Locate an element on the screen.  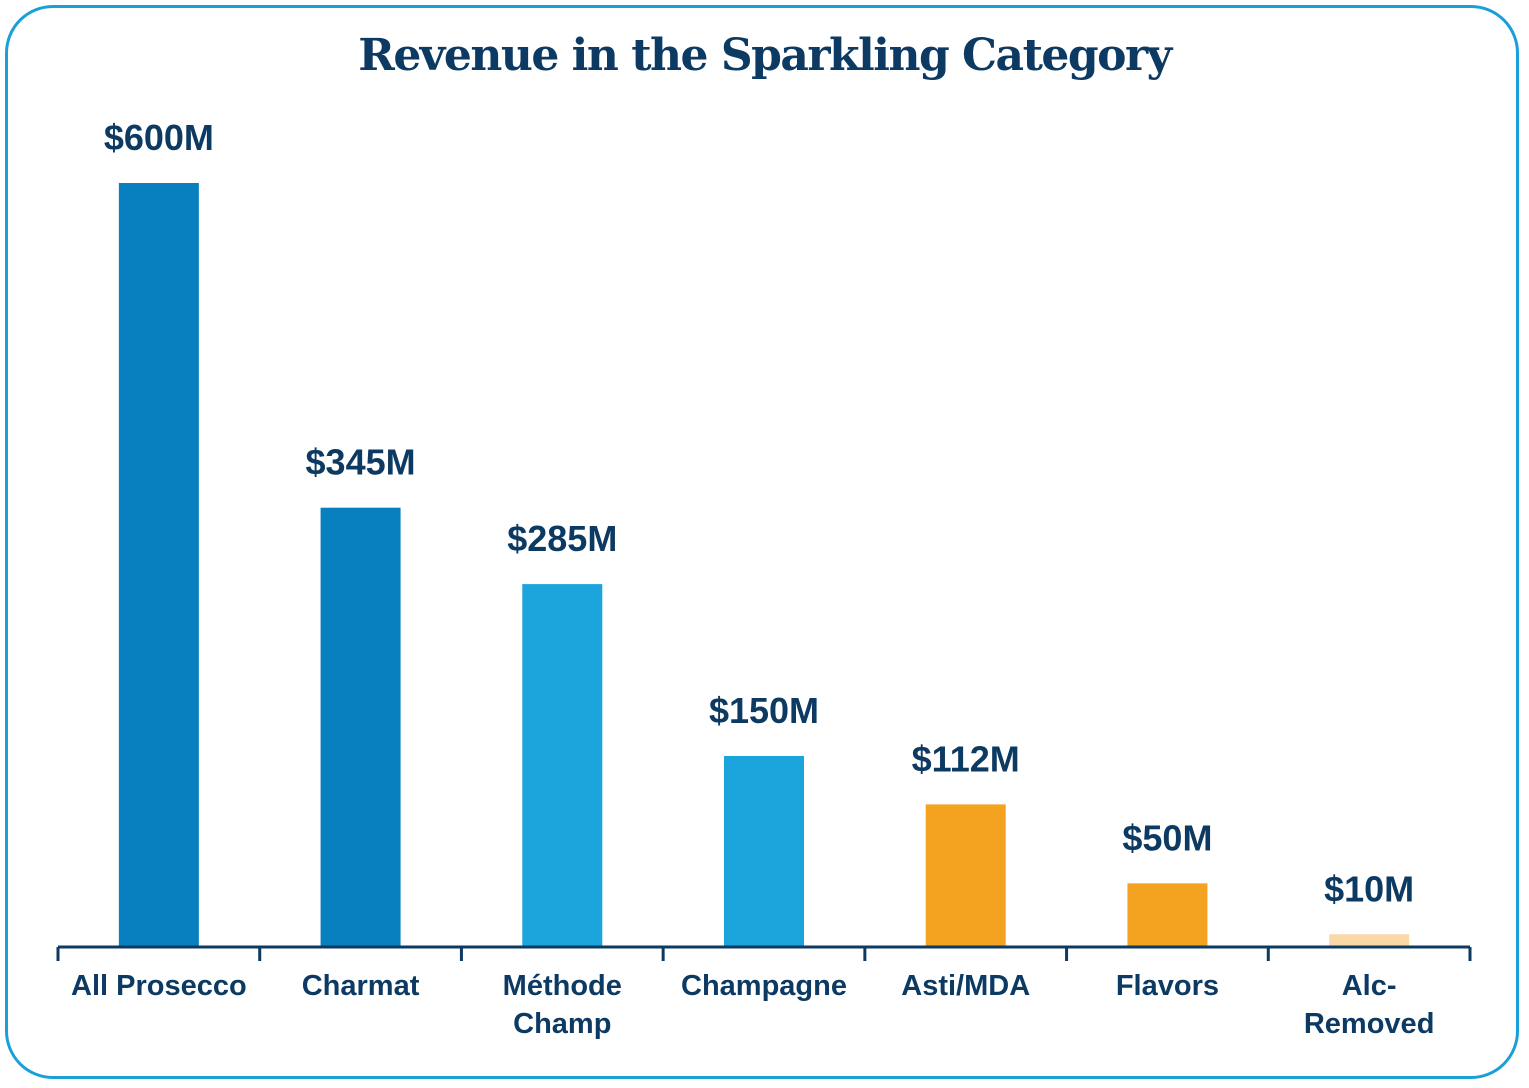
data-label: $285M is located at coordinates (562, 538).